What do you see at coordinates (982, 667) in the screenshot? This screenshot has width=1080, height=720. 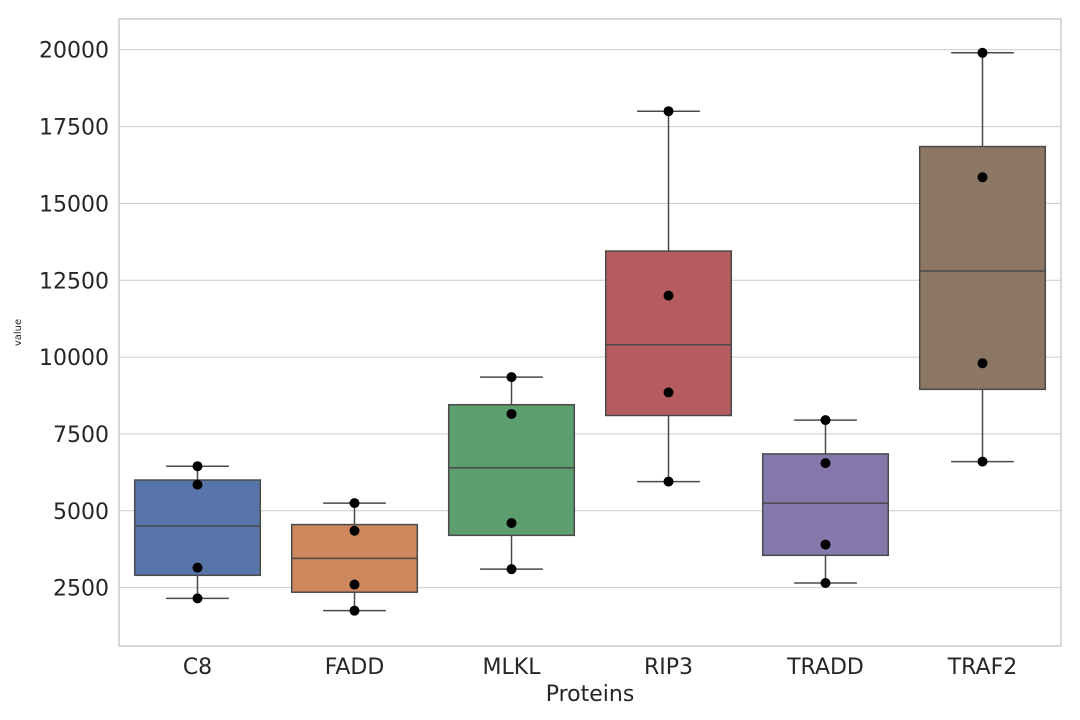 I see `x-tick-label: TRAF2` at bounding box center [982, 667].